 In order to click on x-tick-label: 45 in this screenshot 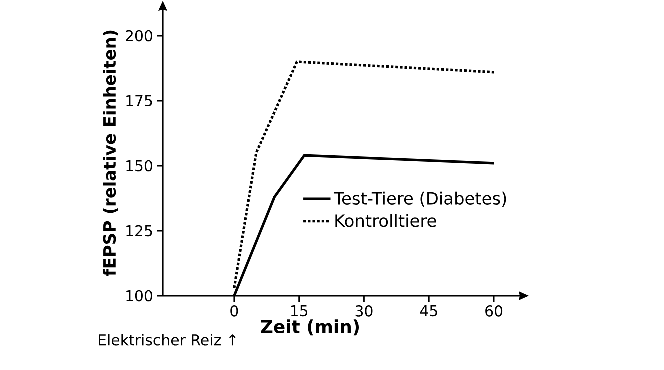, I will do `click(429, 311)`.